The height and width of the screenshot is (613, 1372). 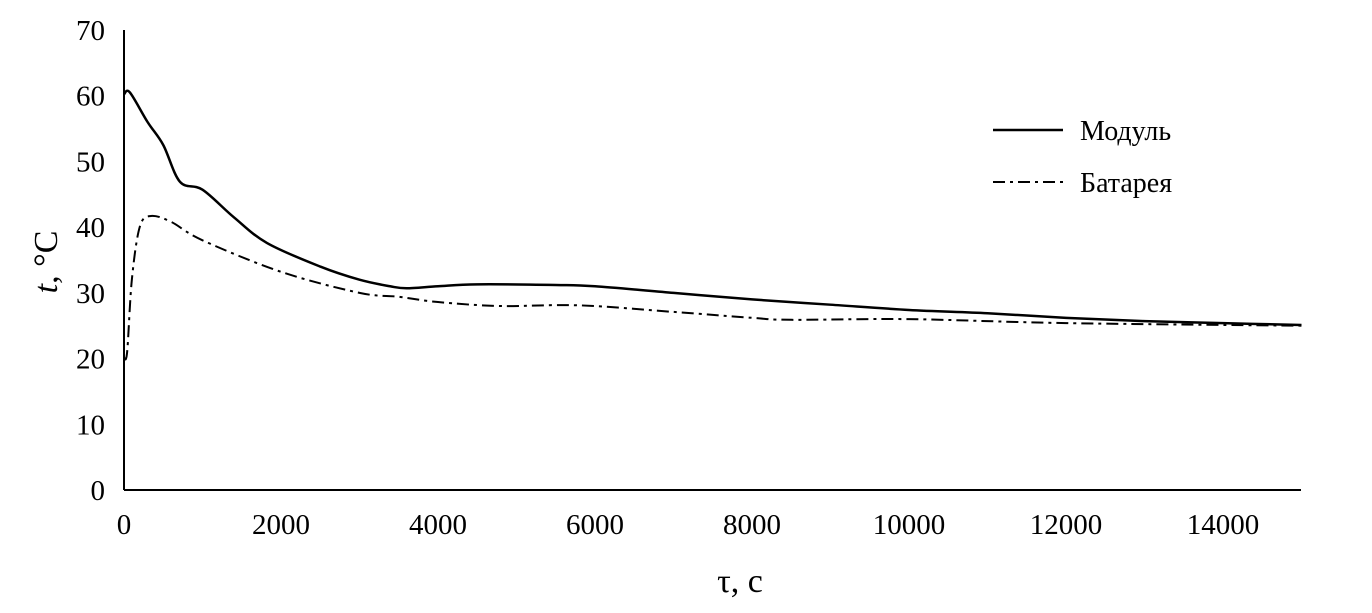 I want to click on y-axis-label: t, °C, so click(x=46, y=262).